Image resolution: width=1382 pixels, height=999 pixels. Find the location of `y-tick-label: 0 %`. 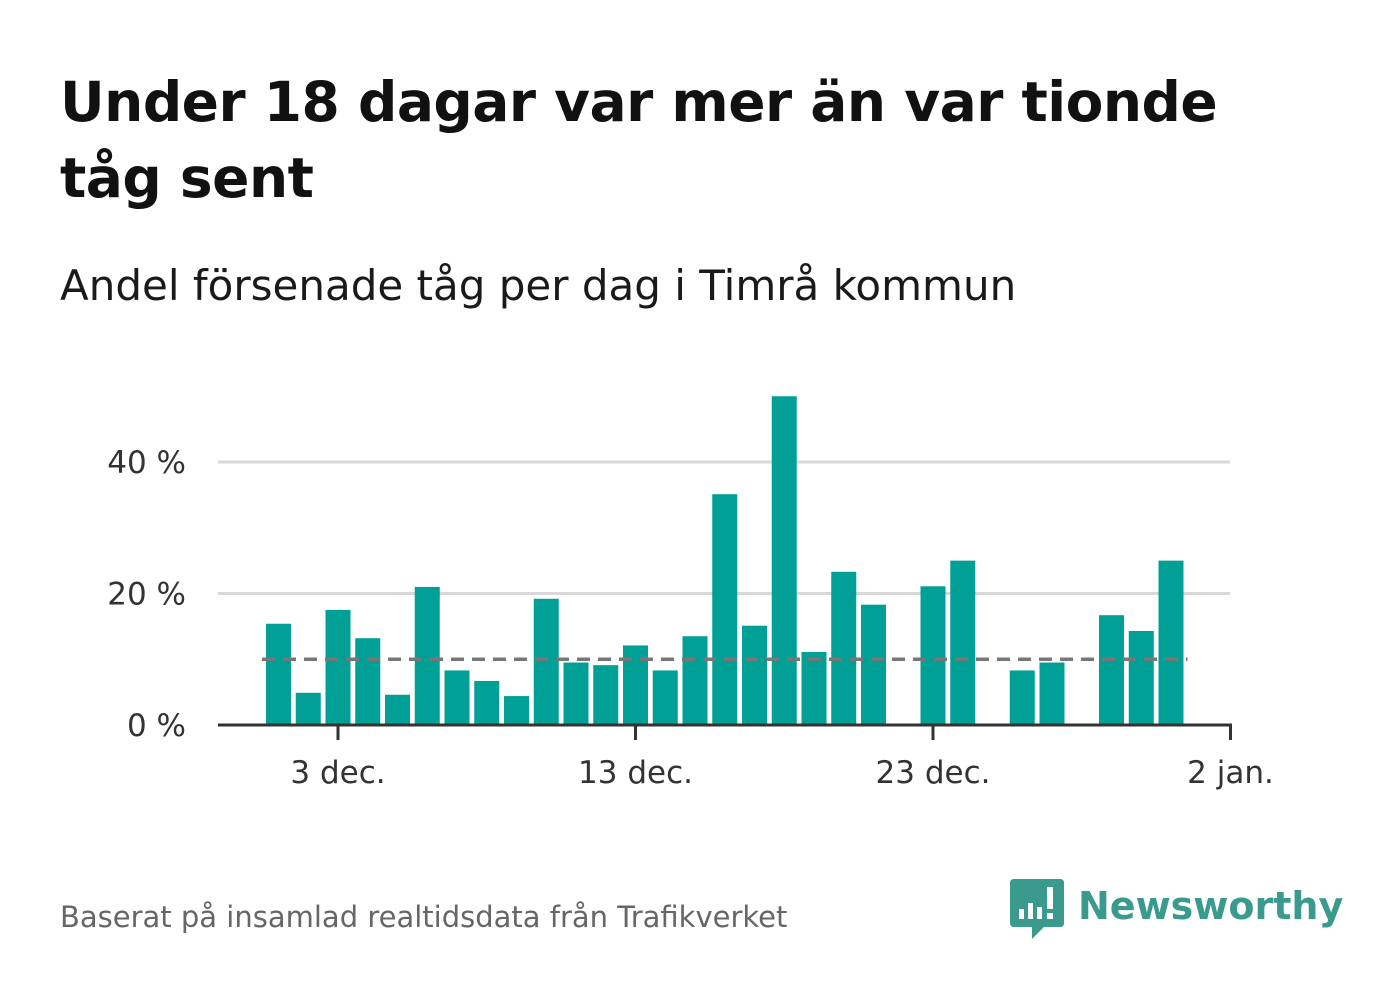

y-tick-label: 0 % is located at coordinates (156, 726).